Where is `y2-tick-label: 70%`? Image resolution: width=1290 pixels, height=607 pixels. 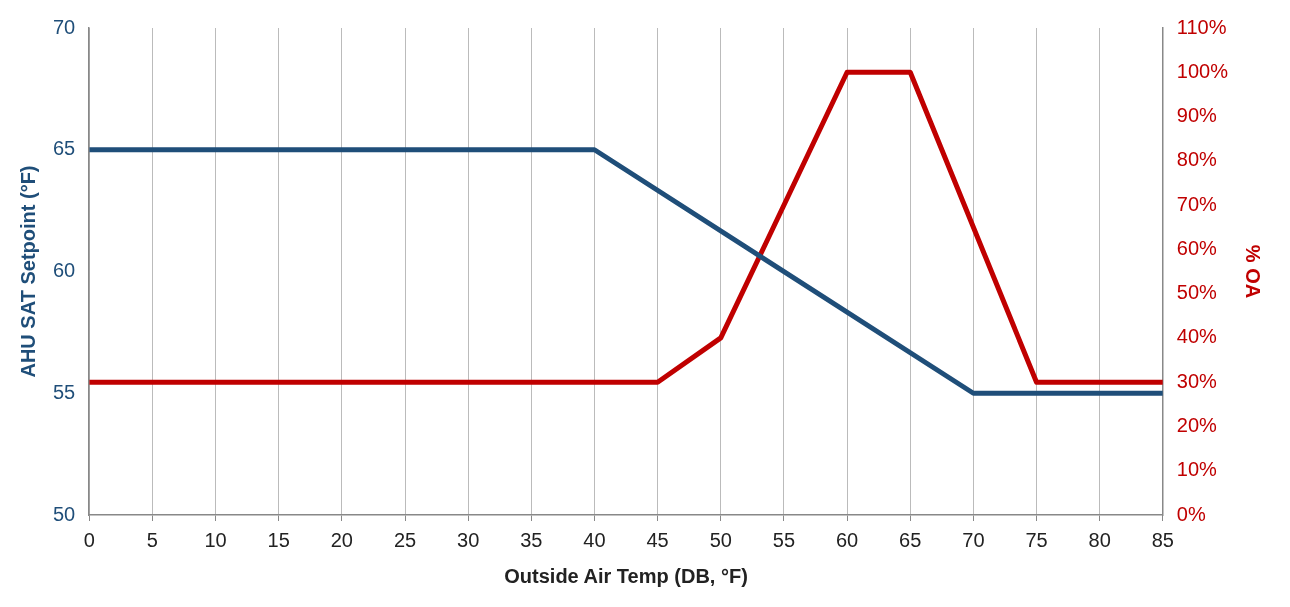
y2-tick-label: 70% is located at coordinates (1197, 203).